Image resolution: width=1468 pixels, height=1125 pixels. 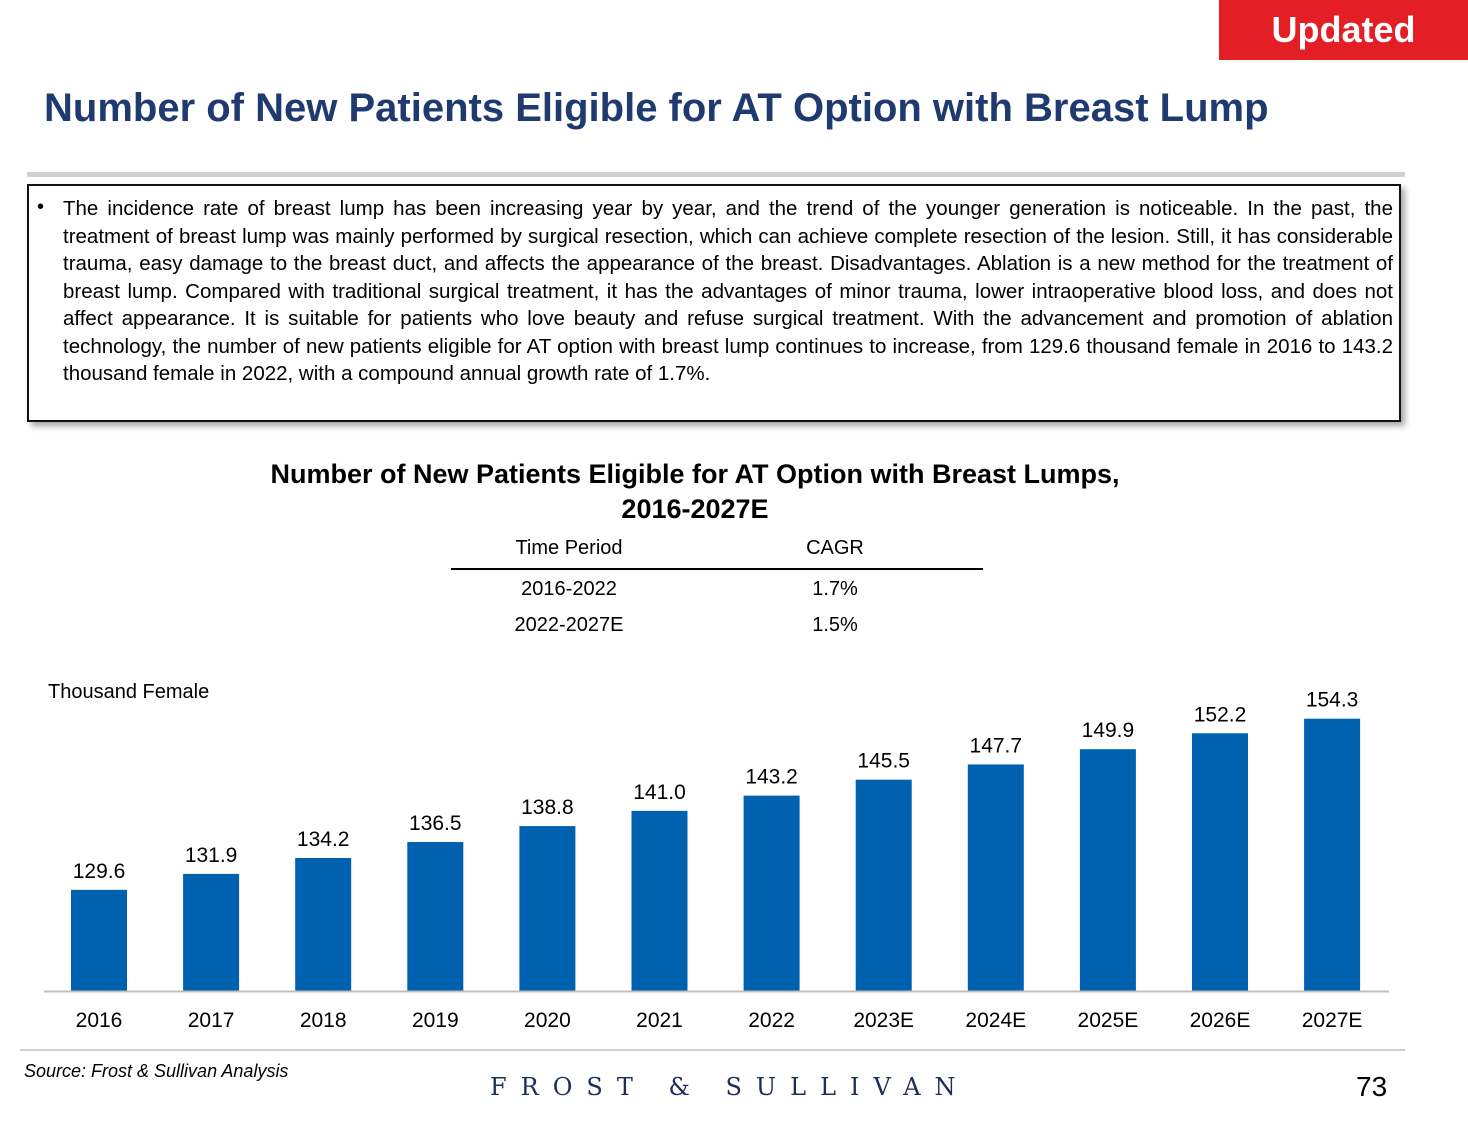 I want to click on footer-divider, so click(x=712, y=1050).